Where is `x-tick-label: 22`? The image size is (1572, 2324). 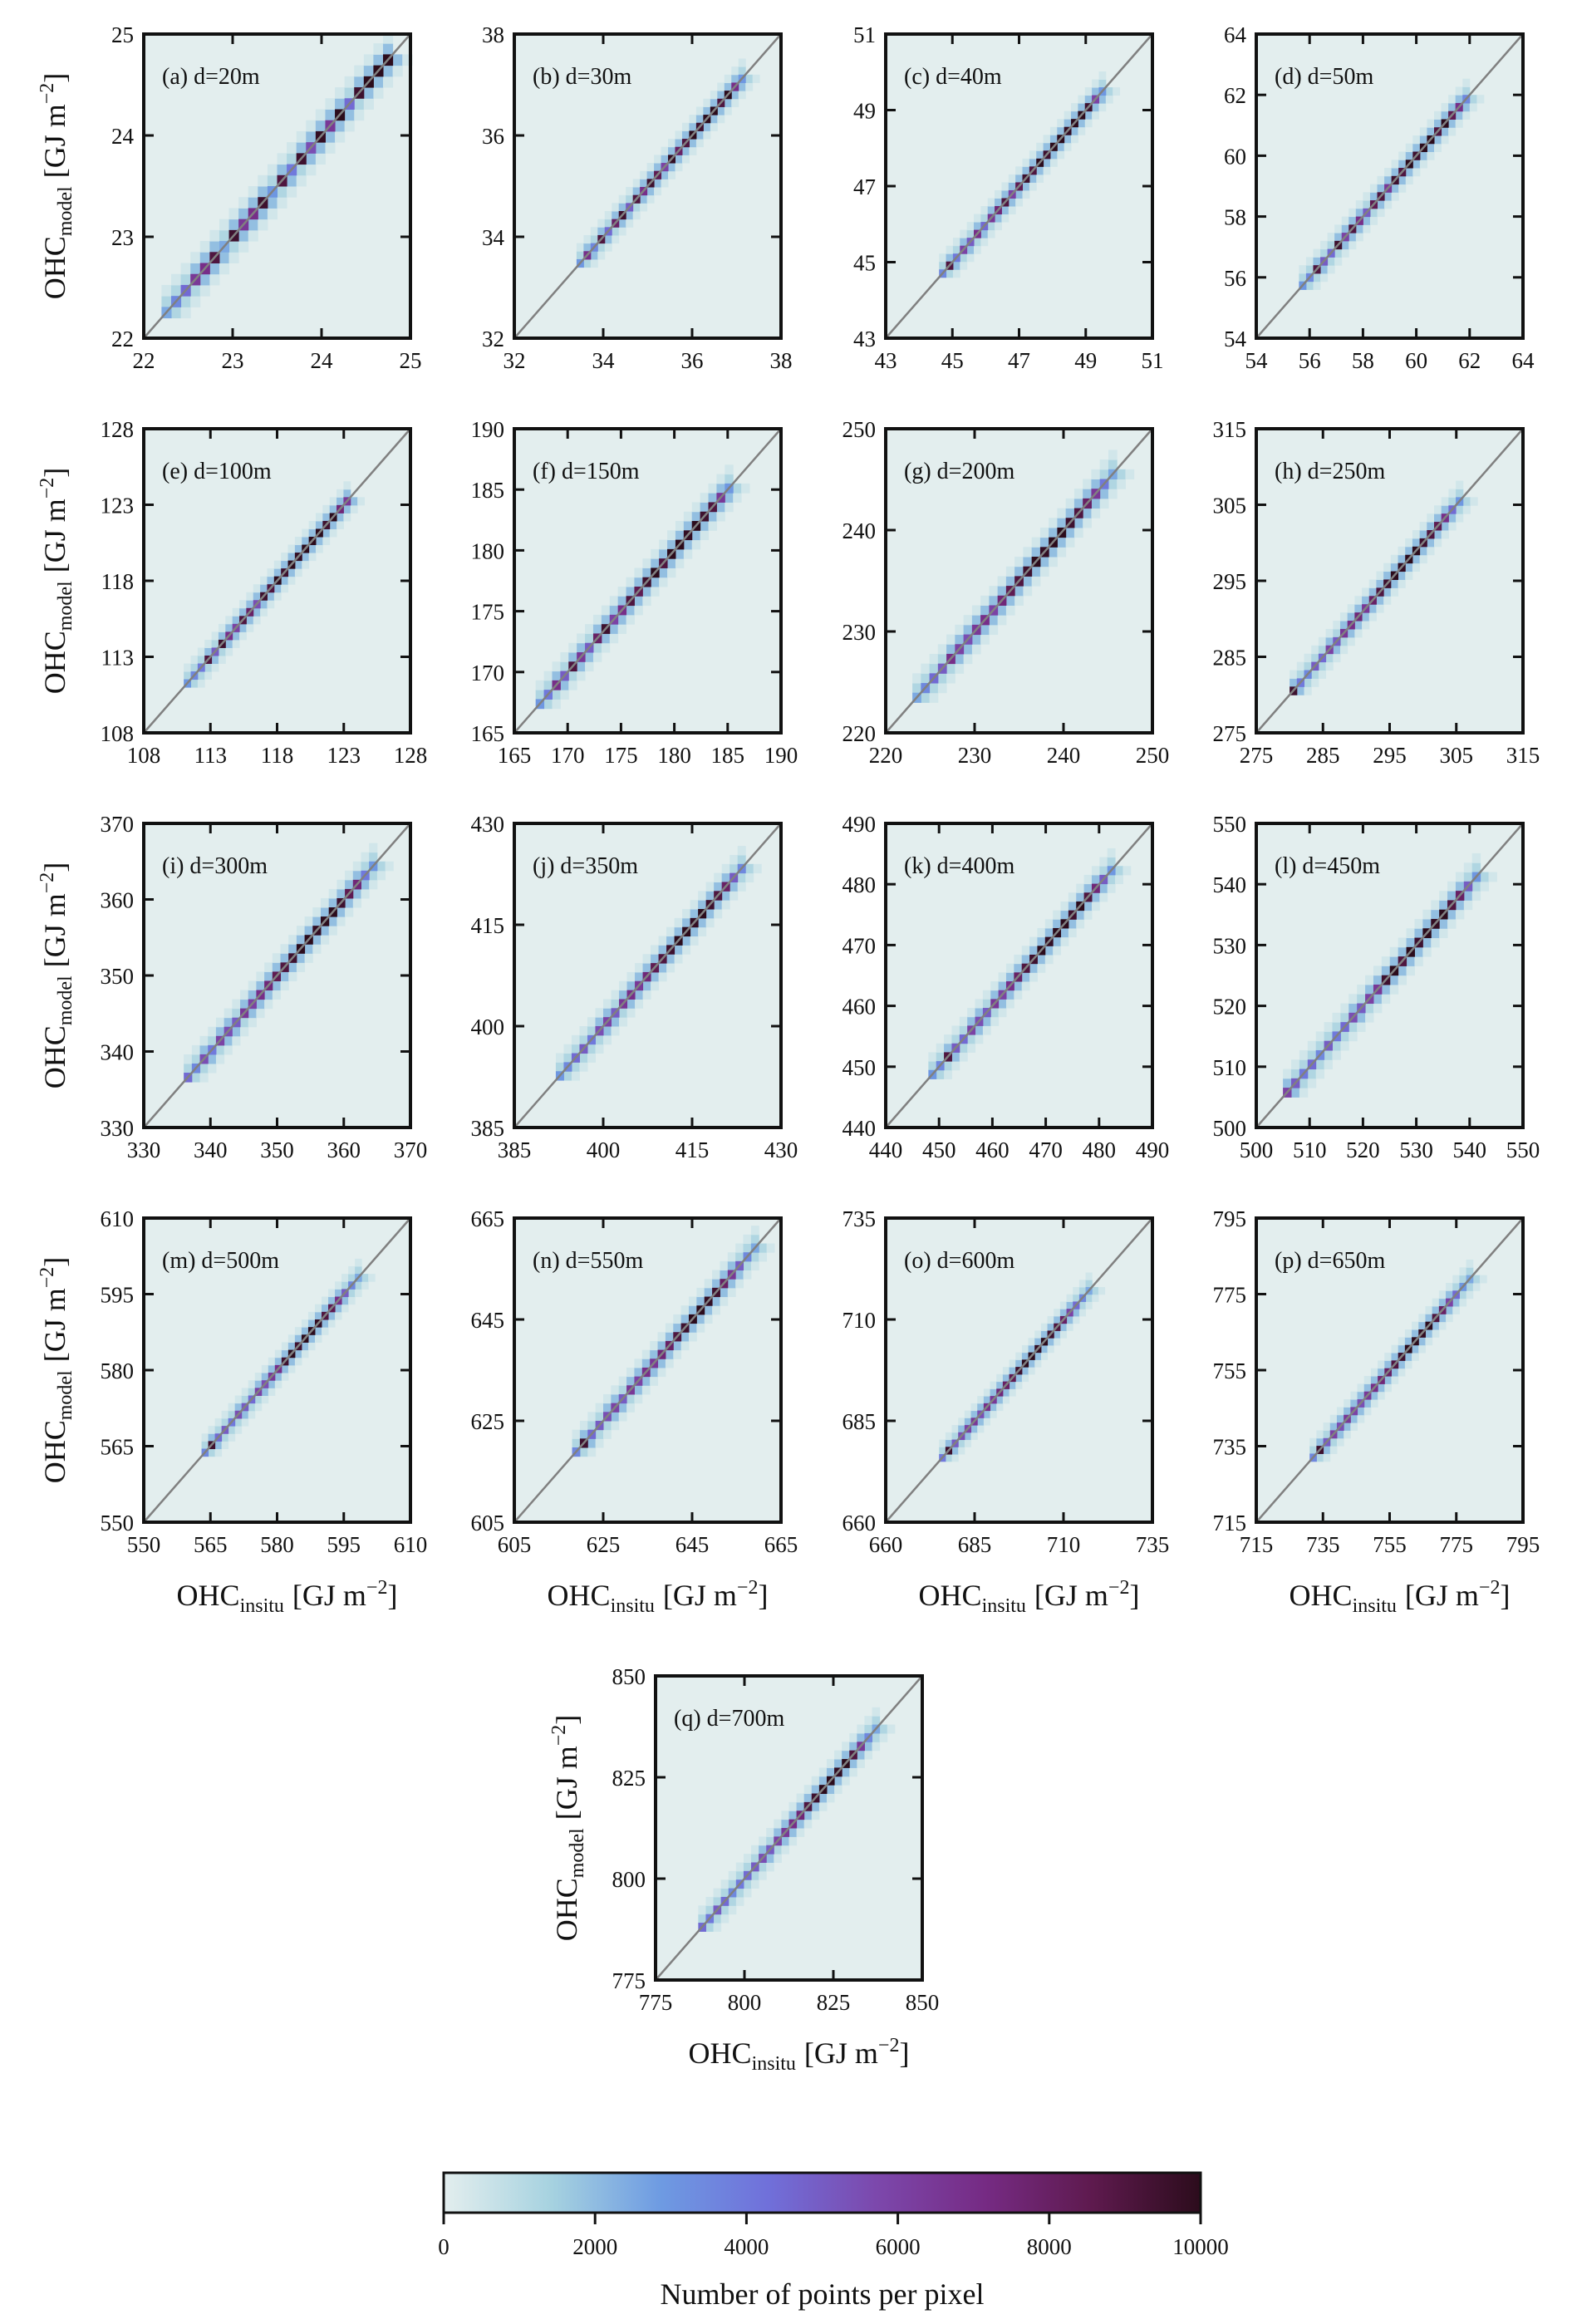
x-tick-label: 22 is located at coordinates (144, 360).